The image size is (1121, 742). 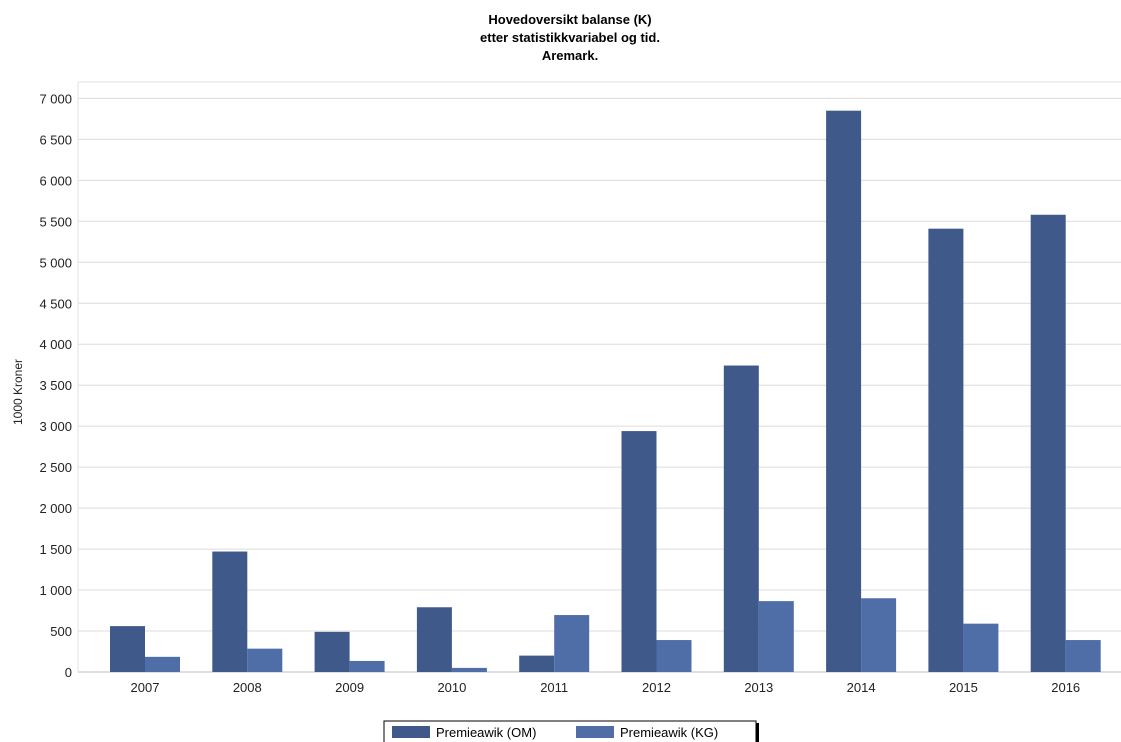 I want to click on x-tick-label: 2013, so click(x=758, y=687).